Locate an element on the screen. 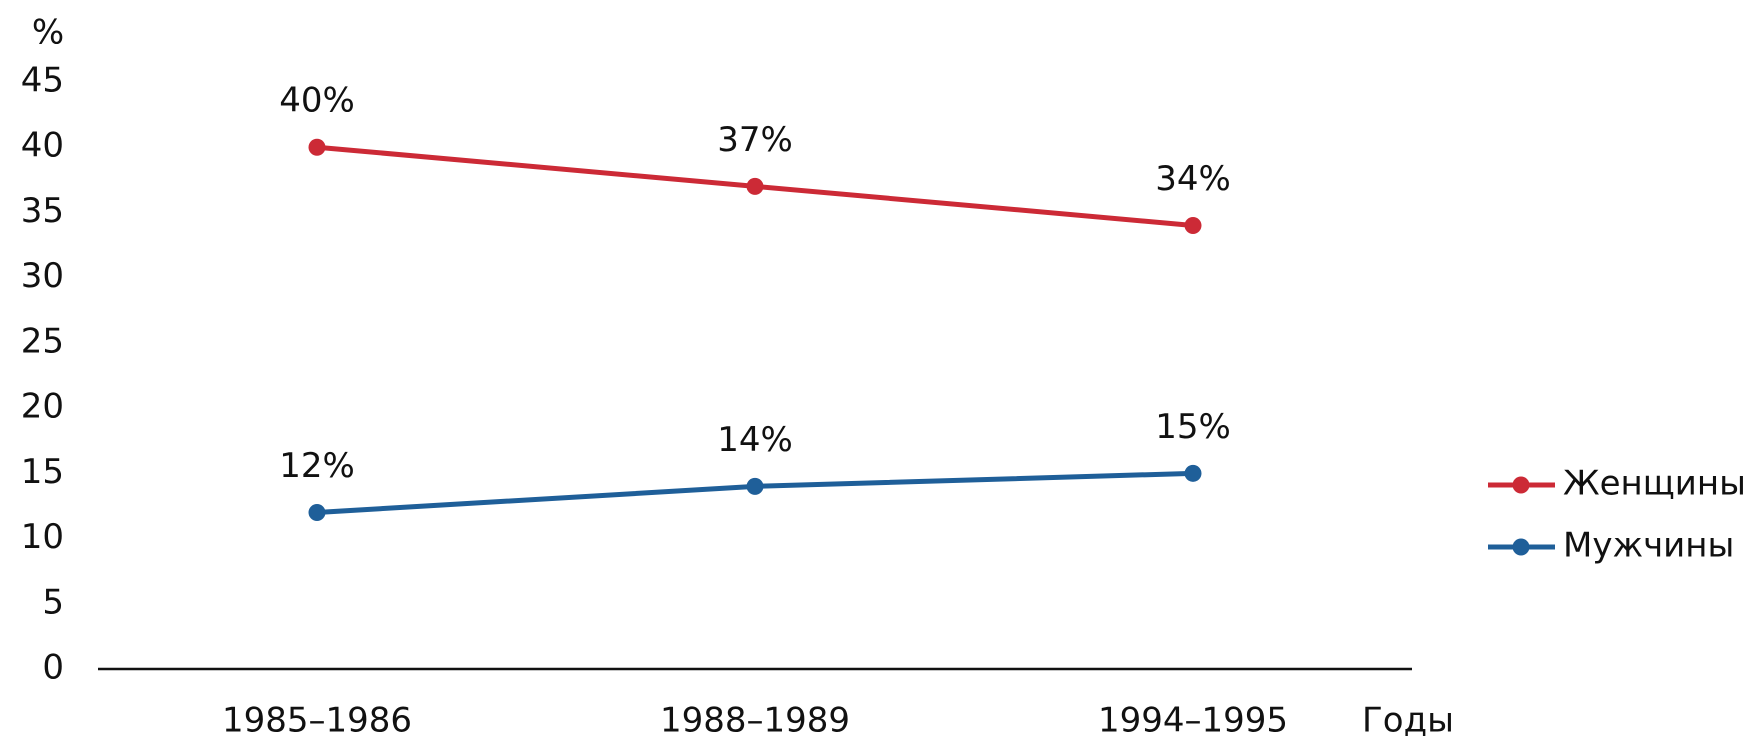 This screenshot has height=754, width=1755. y-tick-label: 5 is located at coordinates (53, 602).